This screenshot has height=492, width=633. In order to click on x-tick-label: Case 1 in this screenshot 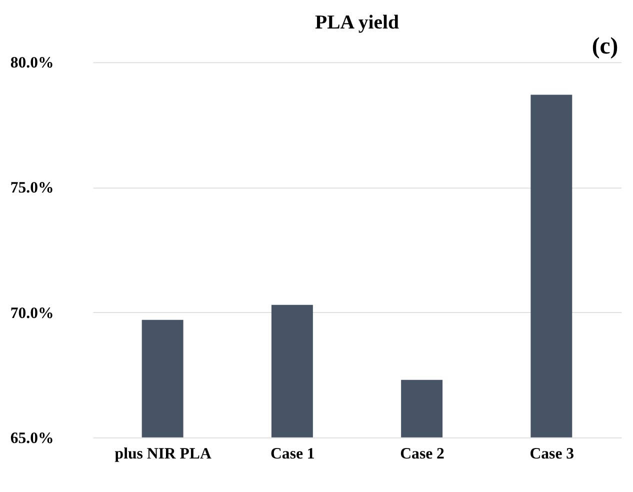, I will do `click(292, 454)`.